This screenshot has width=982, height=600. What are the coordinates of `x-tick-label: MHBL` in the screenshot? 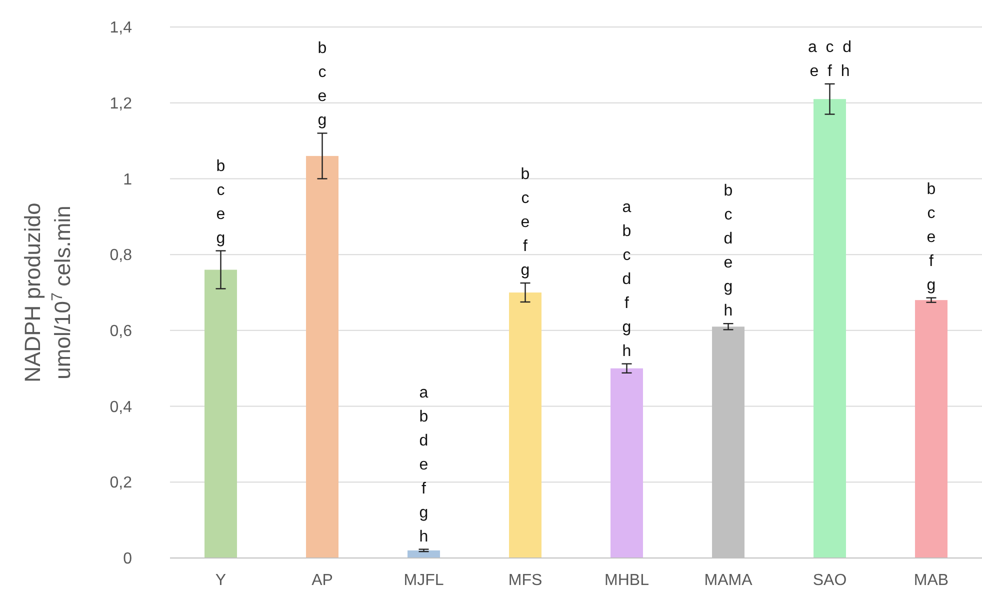 It's located at (627, 580).